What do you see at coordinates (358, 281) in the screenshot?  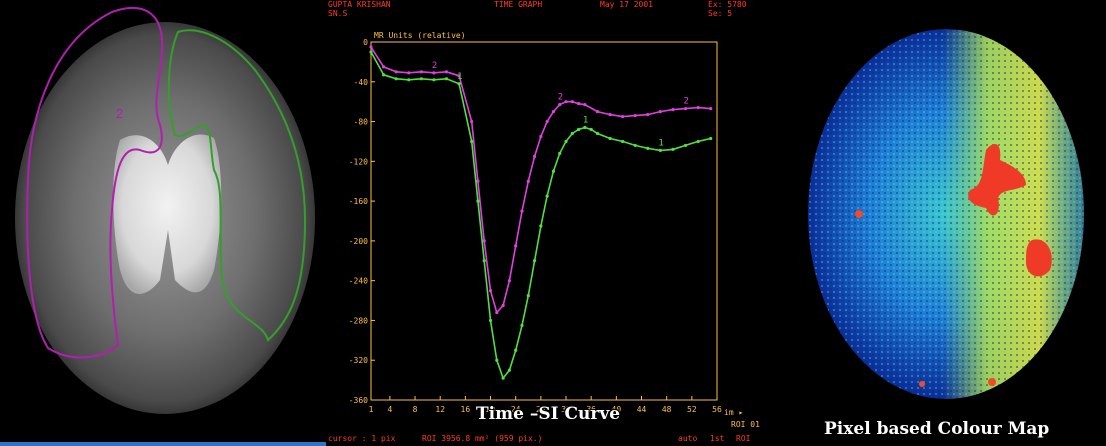 I see `y-tick-label: -240` at bounding box center [358, 281].